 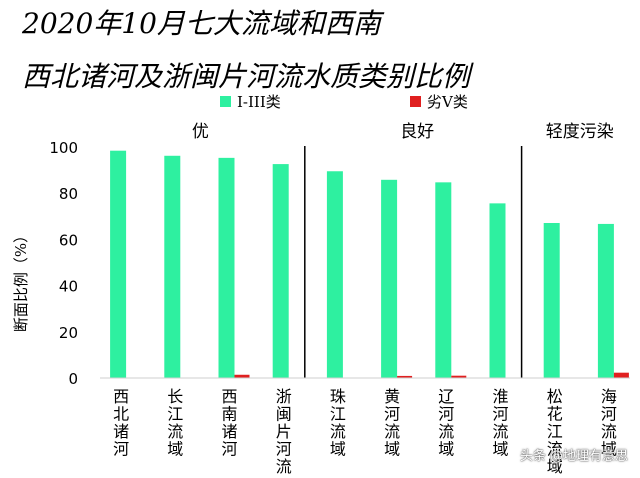 I want to click on group-label: 轻度污染, so click(x=580, y=132).